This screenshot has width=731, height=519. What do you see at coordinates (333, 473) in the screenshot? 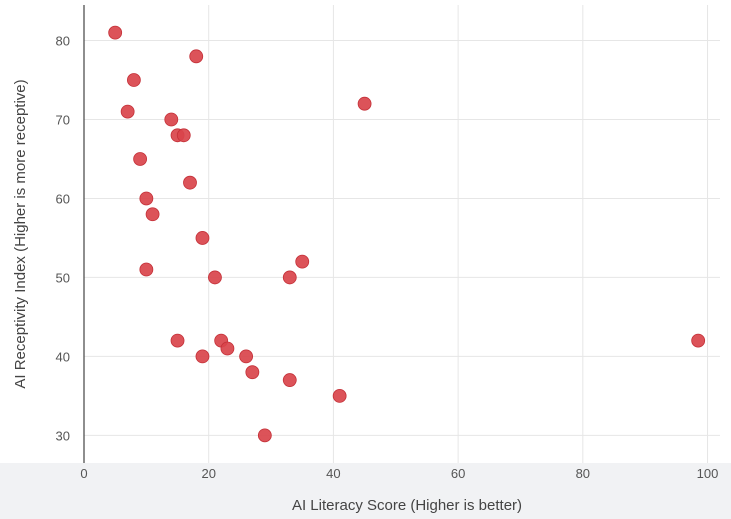
I see `x-tick-label: 40` at bounding box center [333, 473].